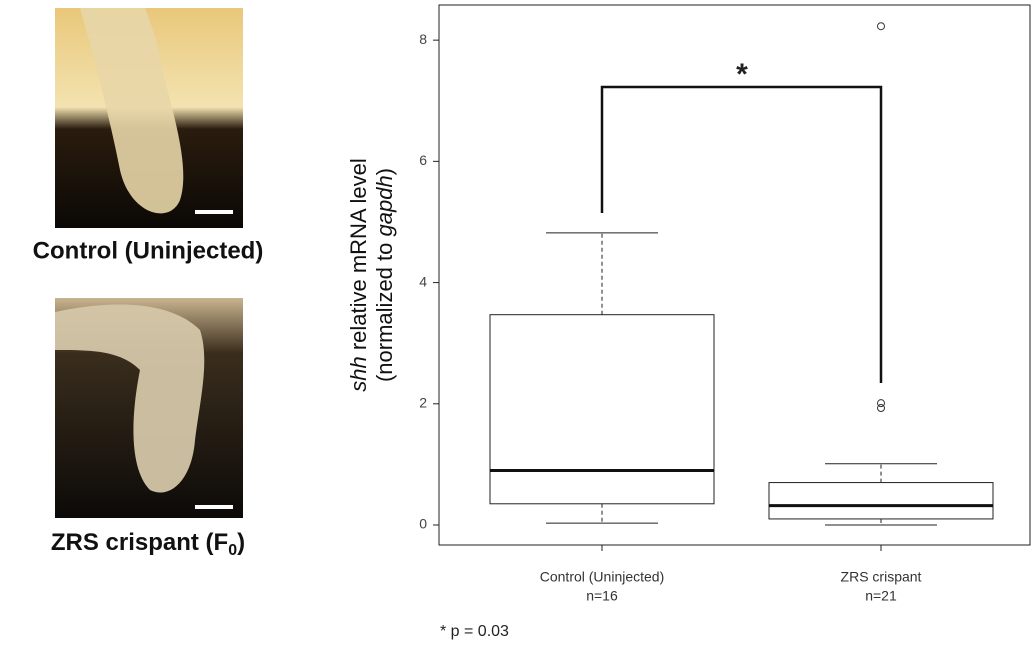 The image size is (1035, 653). What do you see at coordinates (474, 631) in the screenshot?
I see `footnote: * p = 0.03` at bounding box center [474, 631].